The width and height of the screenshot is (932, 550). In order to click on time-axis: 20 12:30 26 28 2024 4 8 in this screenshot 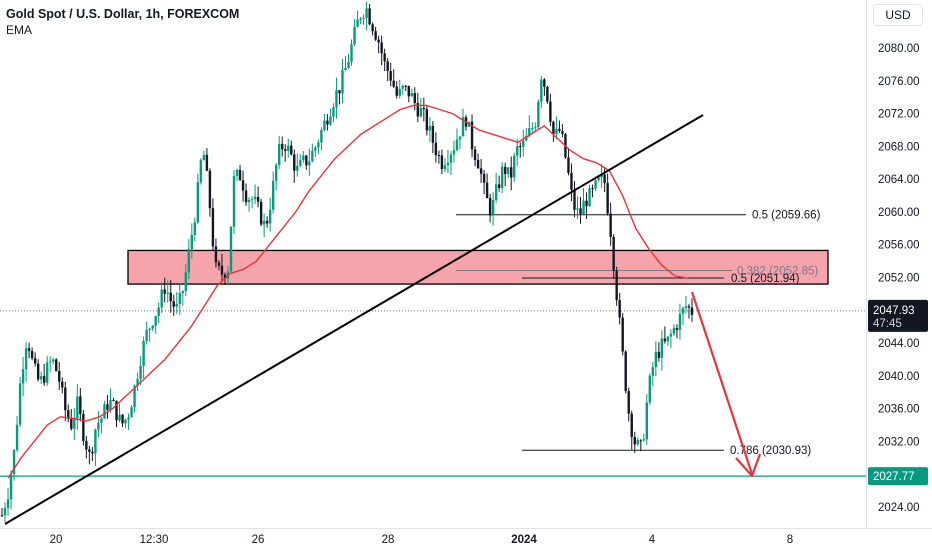, I will do `click(466, 537)`.